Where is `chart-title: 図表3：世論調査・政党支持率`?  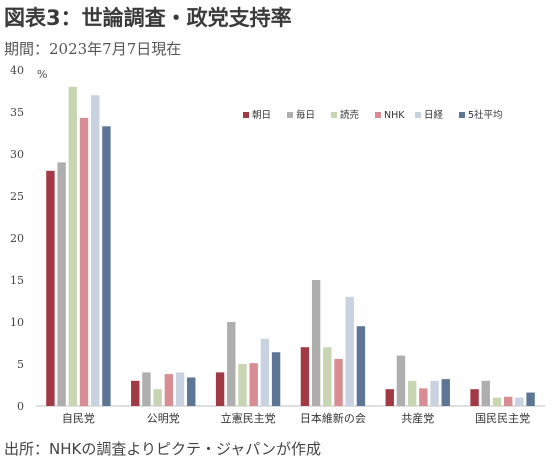 chart-title: 図表3：世論調査・政党支持率 is located at coordinates (148, 18).